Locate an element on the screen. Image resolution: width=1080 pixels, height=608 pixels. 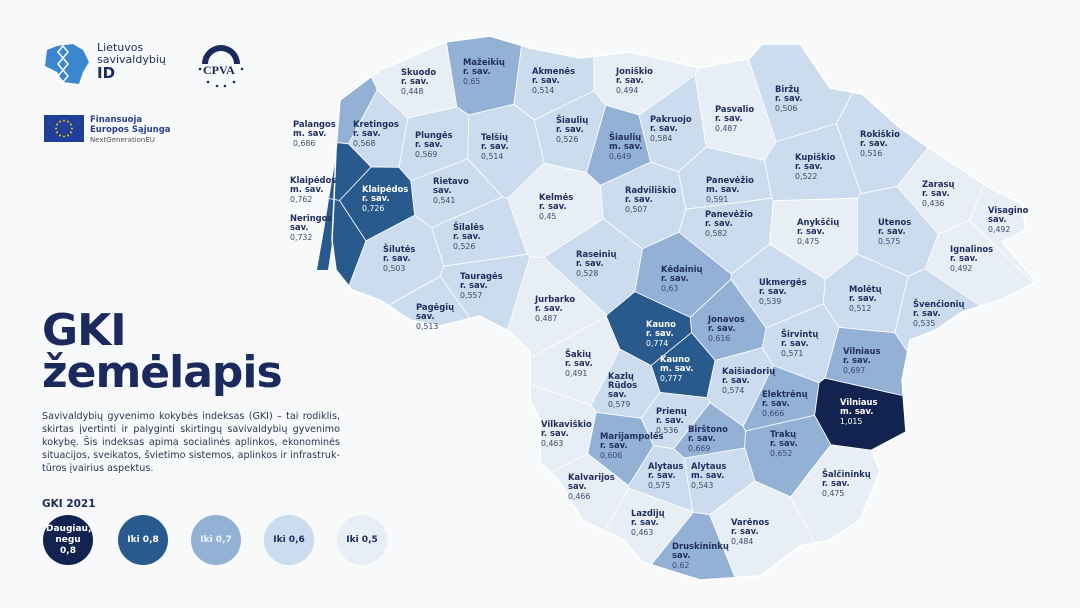
municipality-name: Tauragės is located at coordinates (481, 276).